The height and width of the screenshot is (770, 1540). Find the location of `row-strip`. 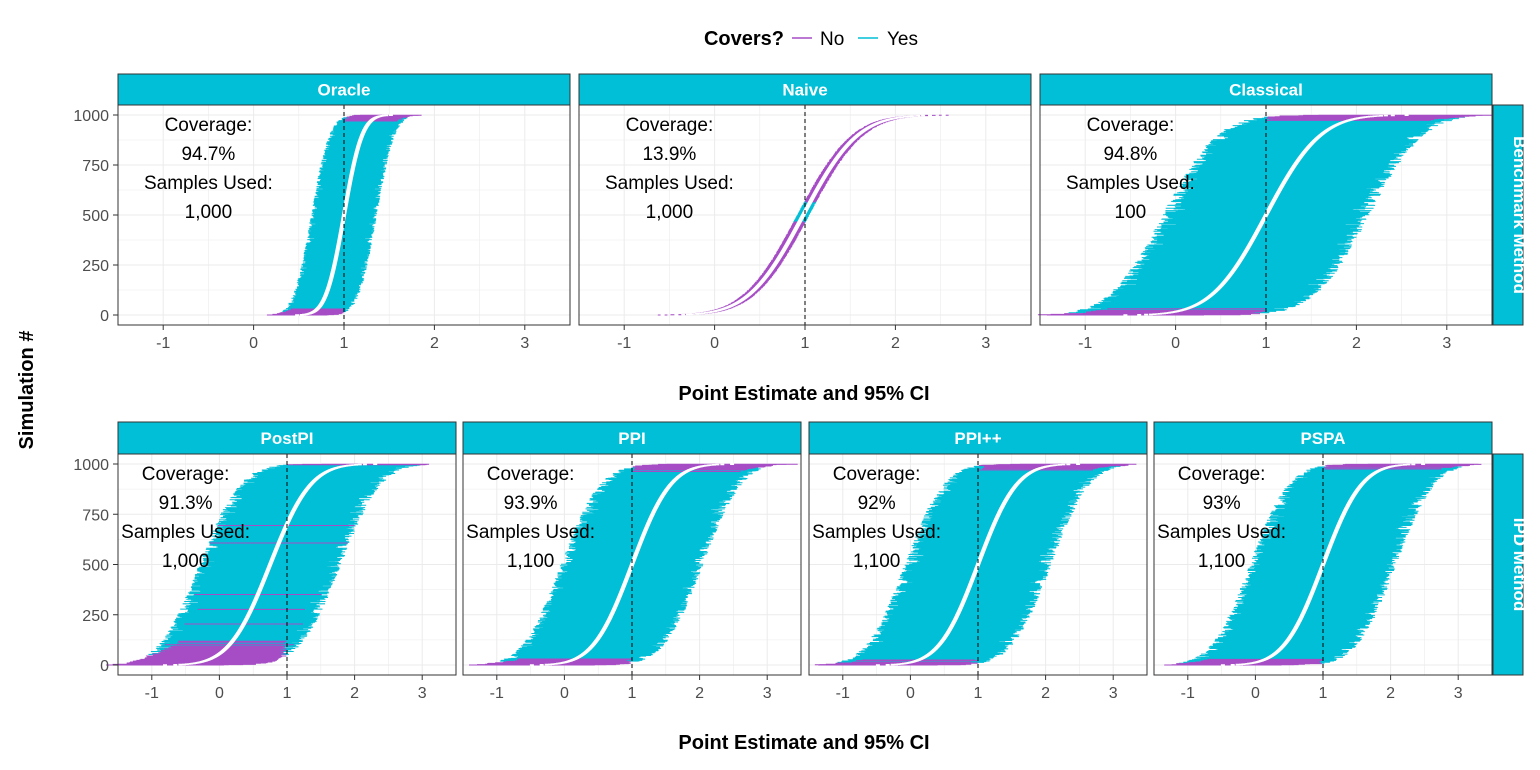

row-strip is located at coordinates (1508, 215).